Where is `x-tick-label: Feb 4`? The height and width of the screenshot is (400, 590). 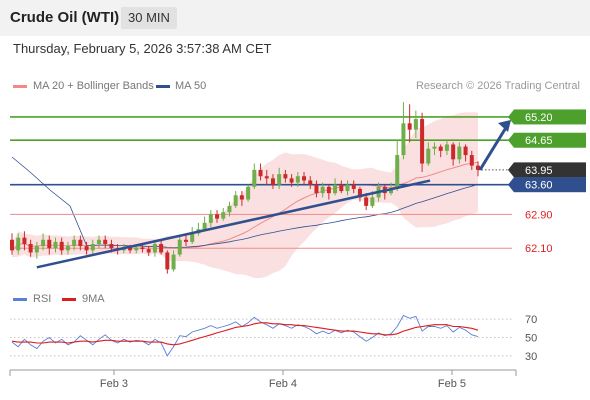 x-tick-label: Feb 4 is located at coordinates (283, 384).